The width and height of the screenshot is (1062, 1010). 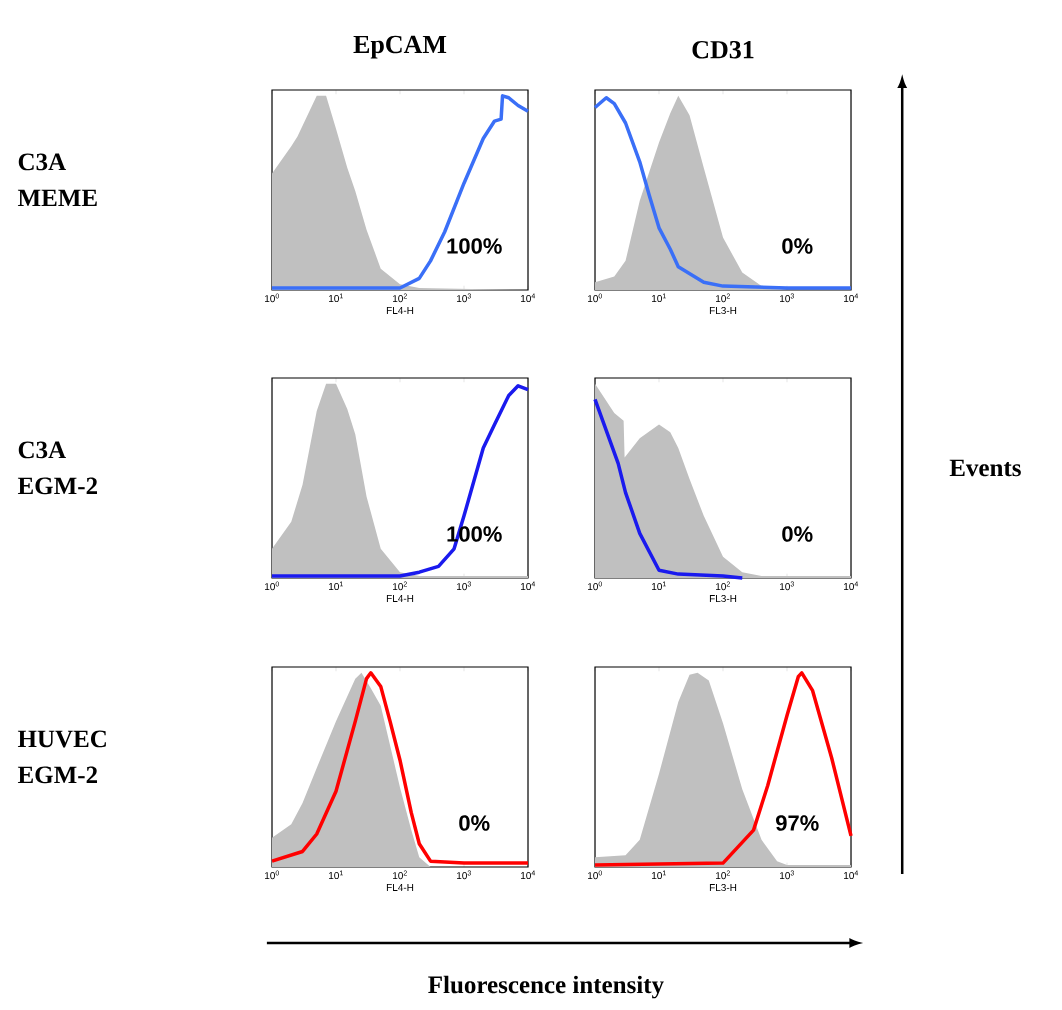 What do you see at coordinates (797, 823) in the screenshot?
I see `annotation: 97%` at bounding box center [797, 823].